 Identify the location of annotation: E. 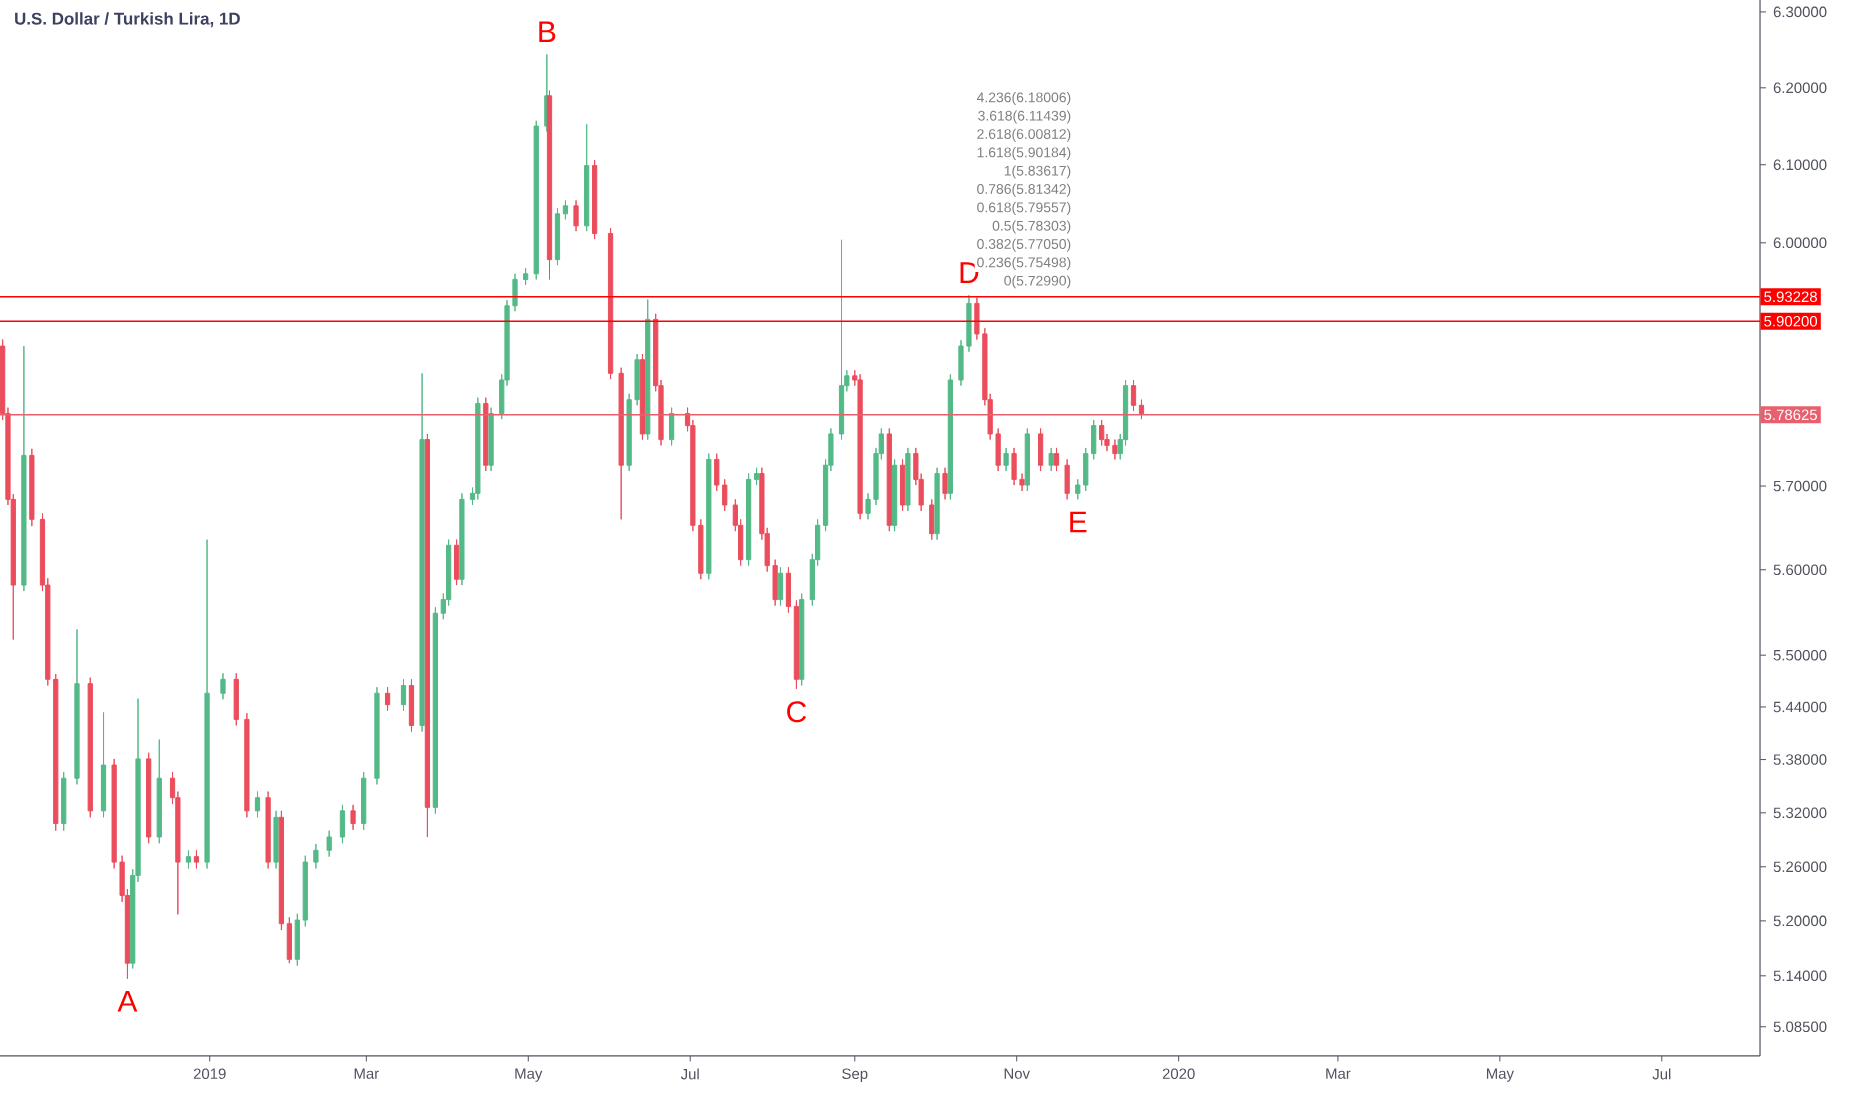
(1078, 522).